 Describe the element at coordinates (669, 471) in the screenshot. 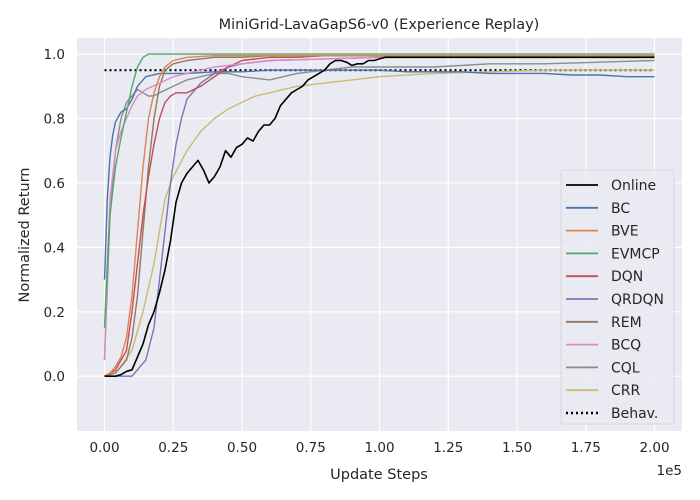

I see `x-axis-offset-label: 1e5` at that location.